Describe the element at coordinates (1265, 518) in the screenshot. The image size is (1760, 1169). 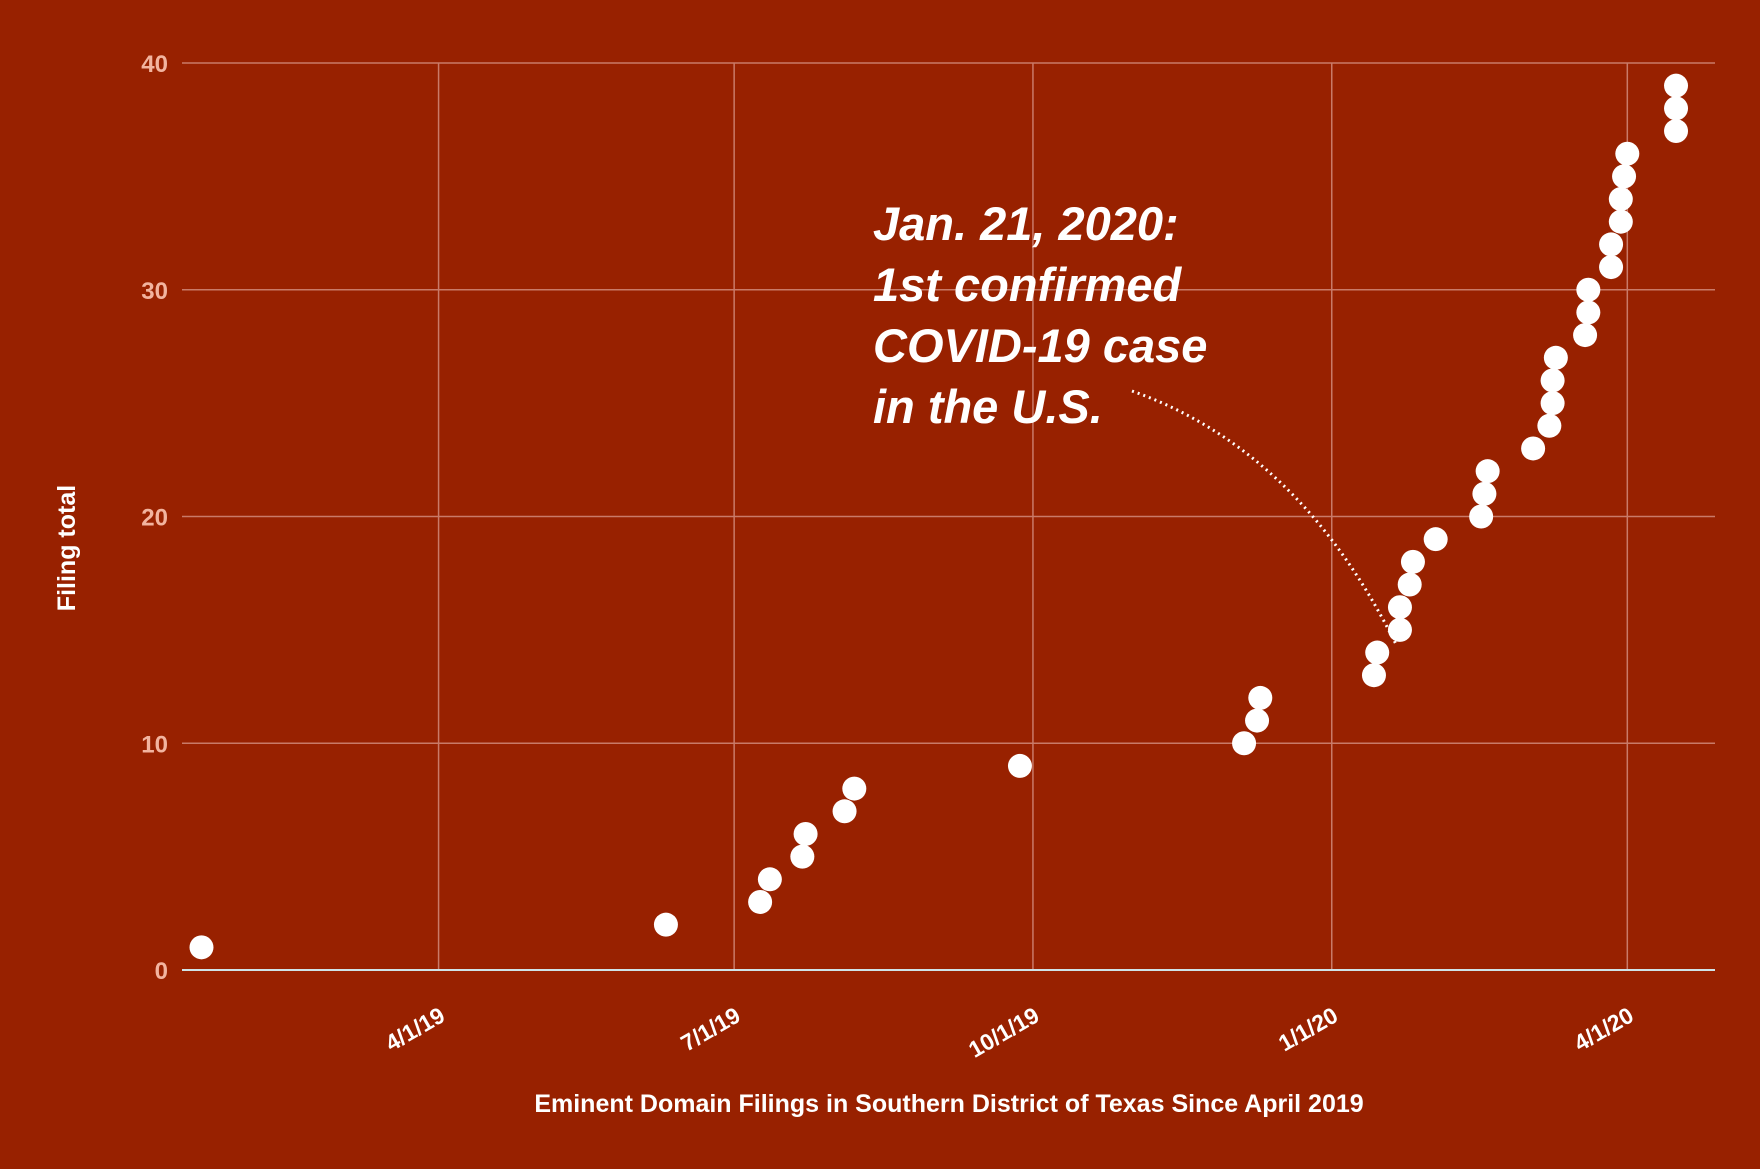
I see `annotation-leader-line` at that location.